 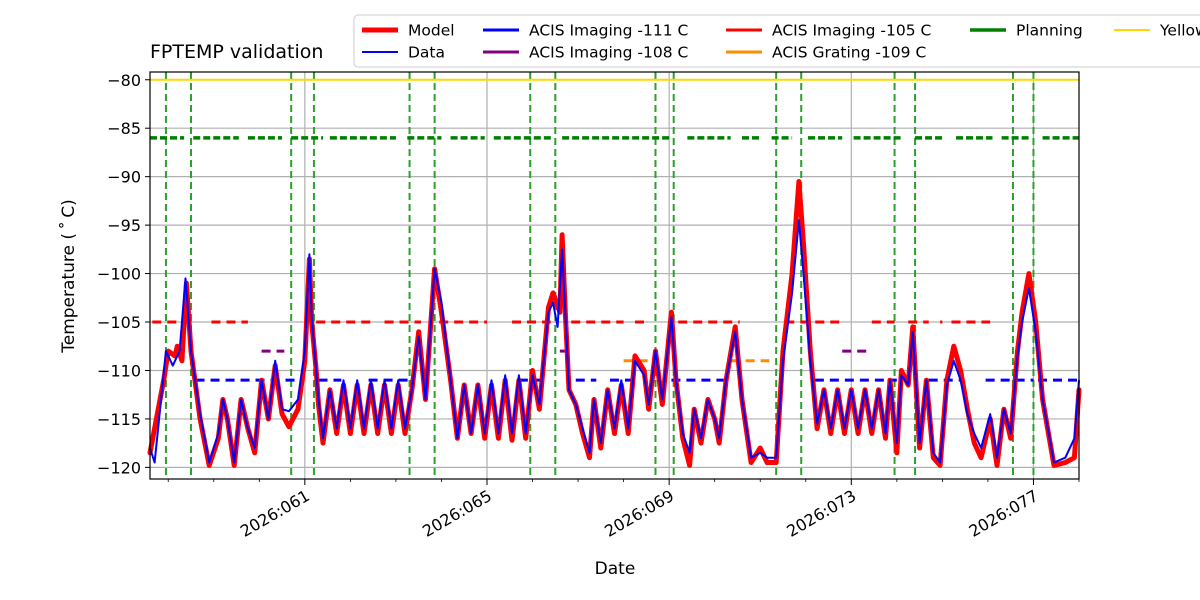 I want to click on legend-label: ACIS Imaging -111 C, so click(x=608, y=31).